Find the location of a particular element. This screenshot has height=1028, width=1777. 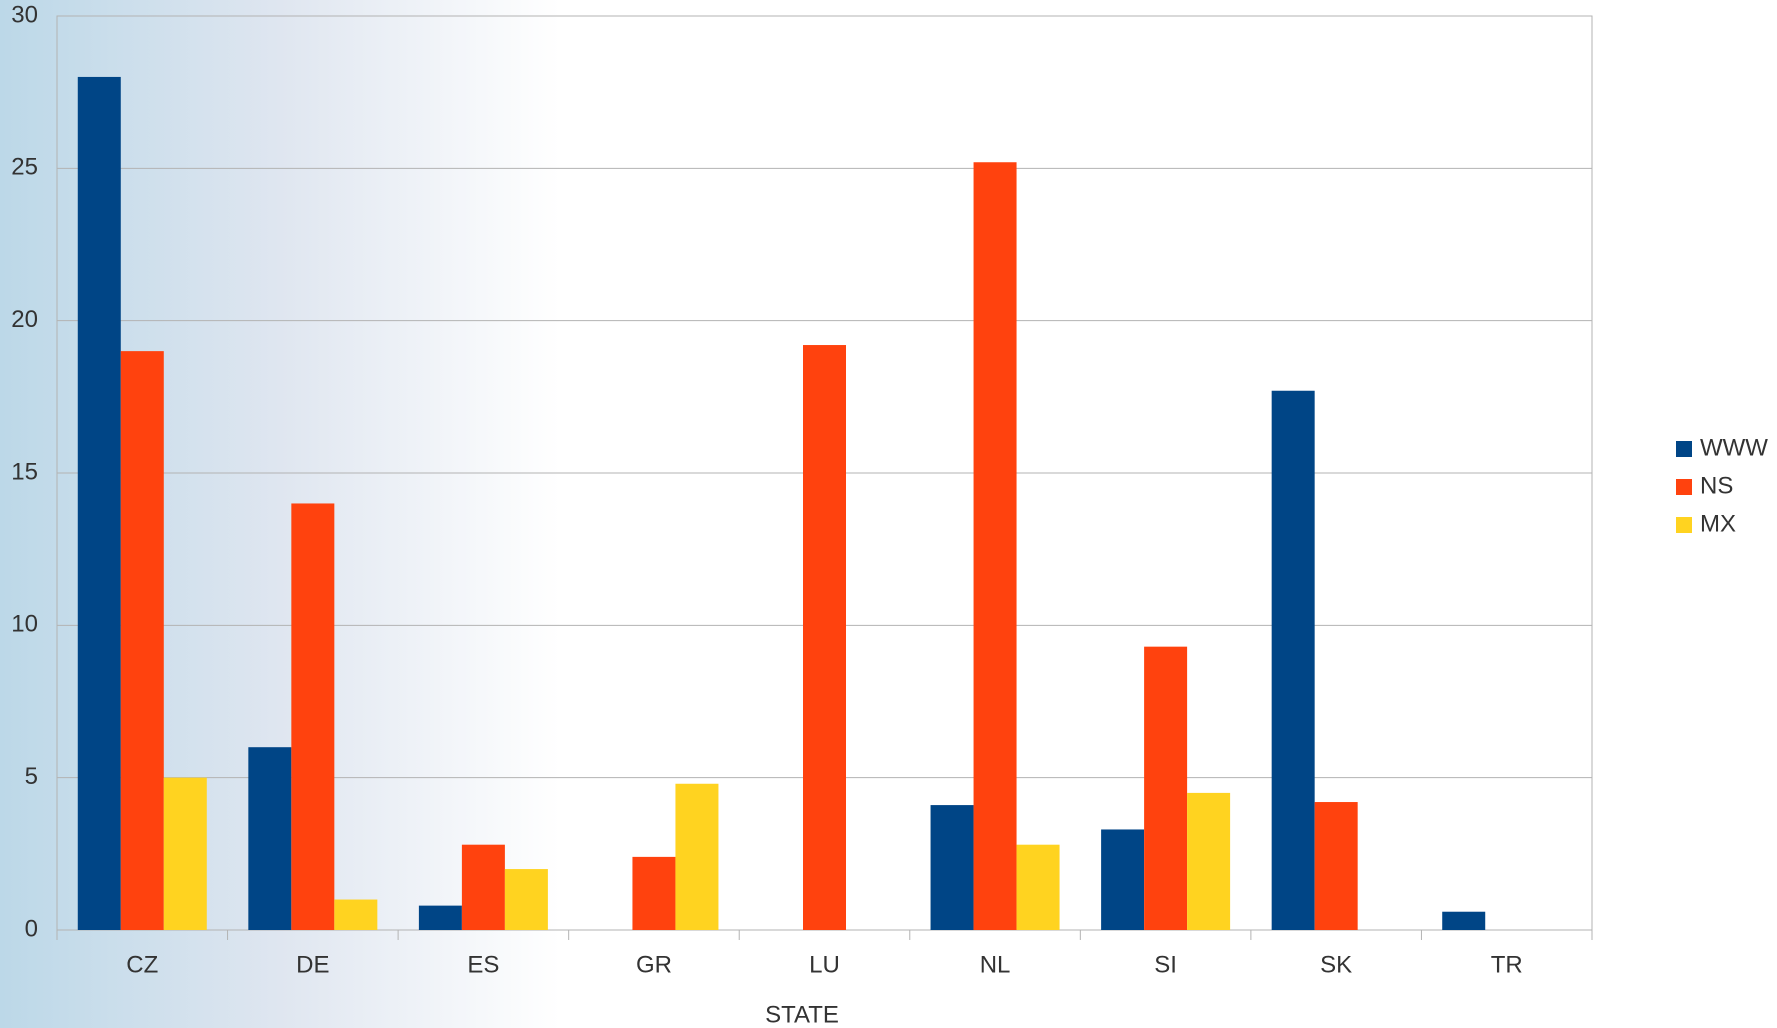

y-tick-label: 10 is located at coordinates (24, 624).